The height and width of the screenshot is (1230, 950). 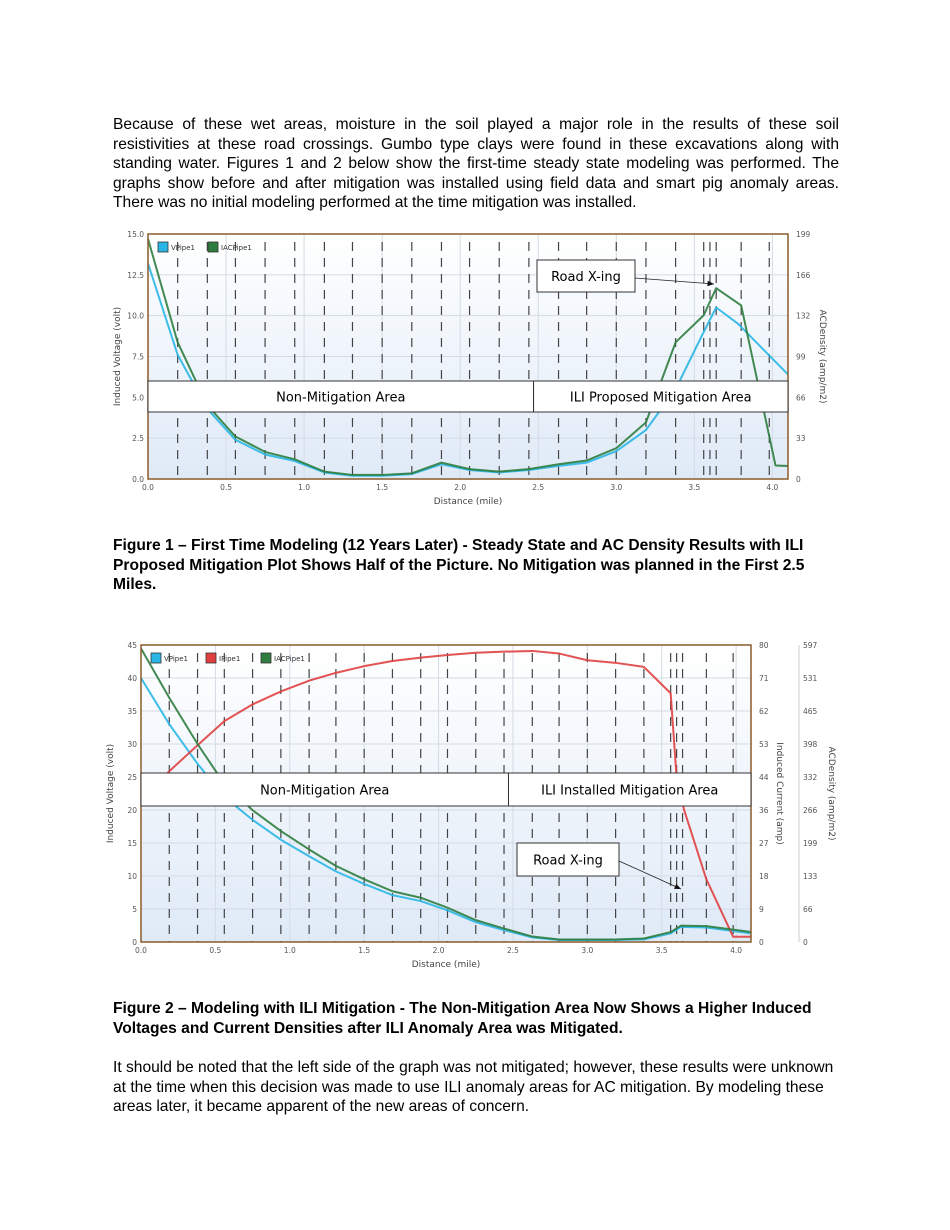 I want to click on y-tick-label: 15.0, so click(x=135, y=234).